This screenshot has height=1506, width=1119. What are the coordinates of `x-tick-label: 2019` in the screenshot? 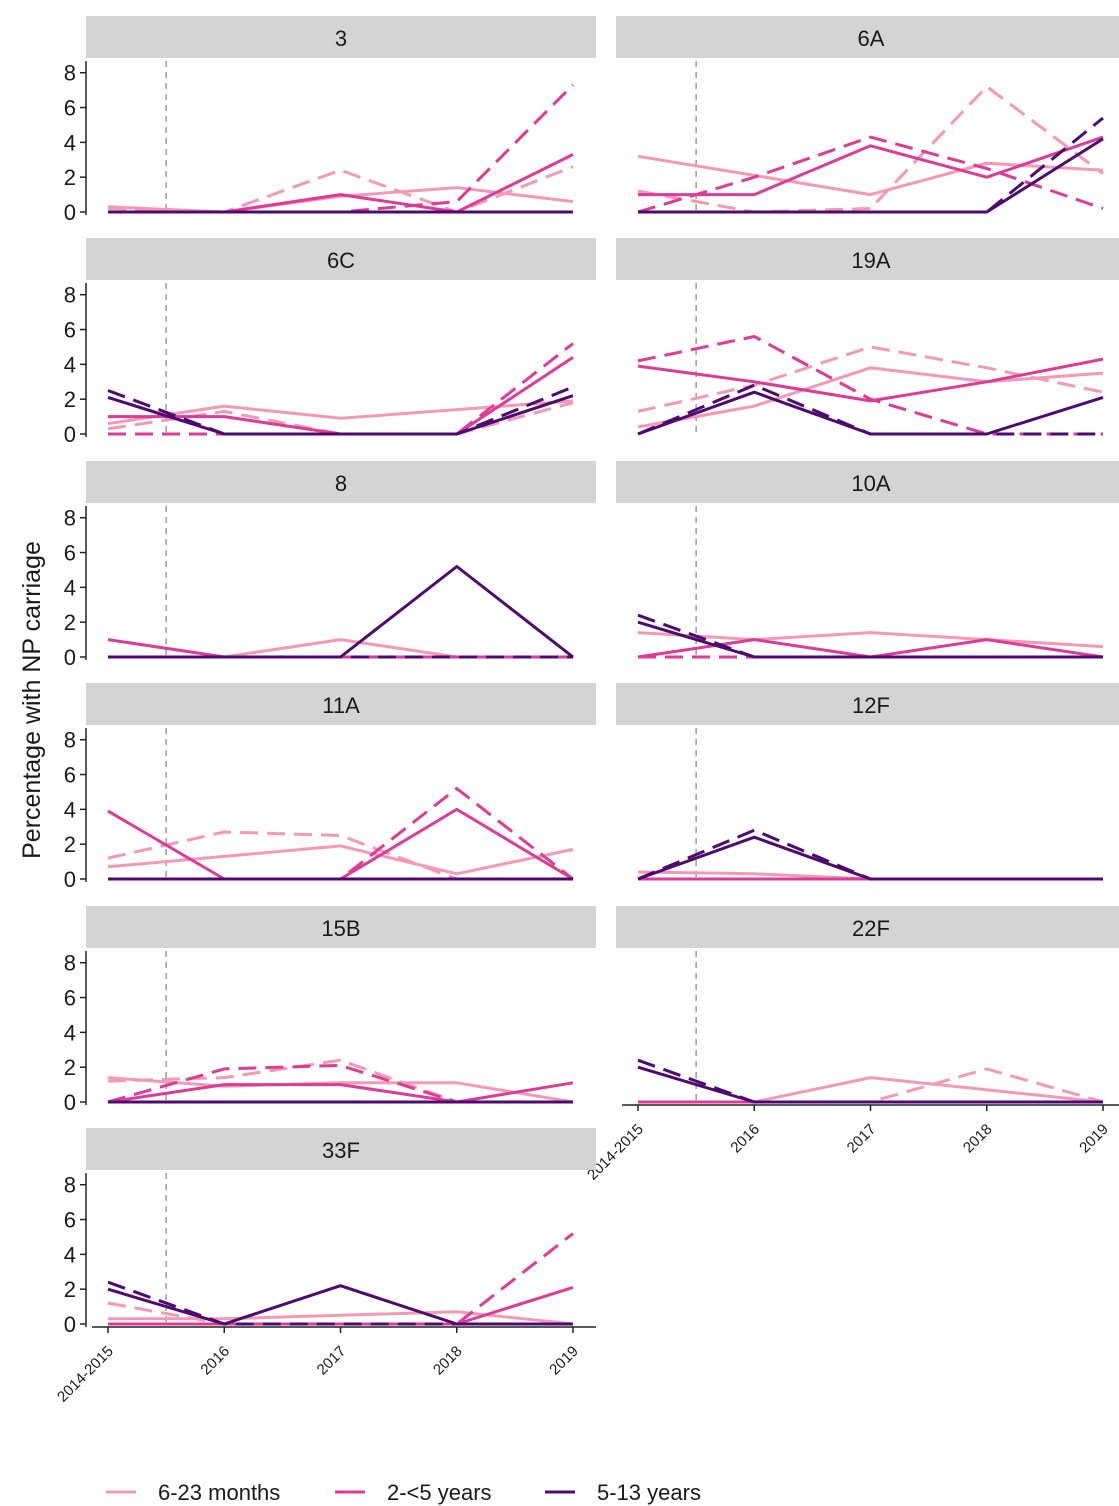 It's located at (564, 1361).